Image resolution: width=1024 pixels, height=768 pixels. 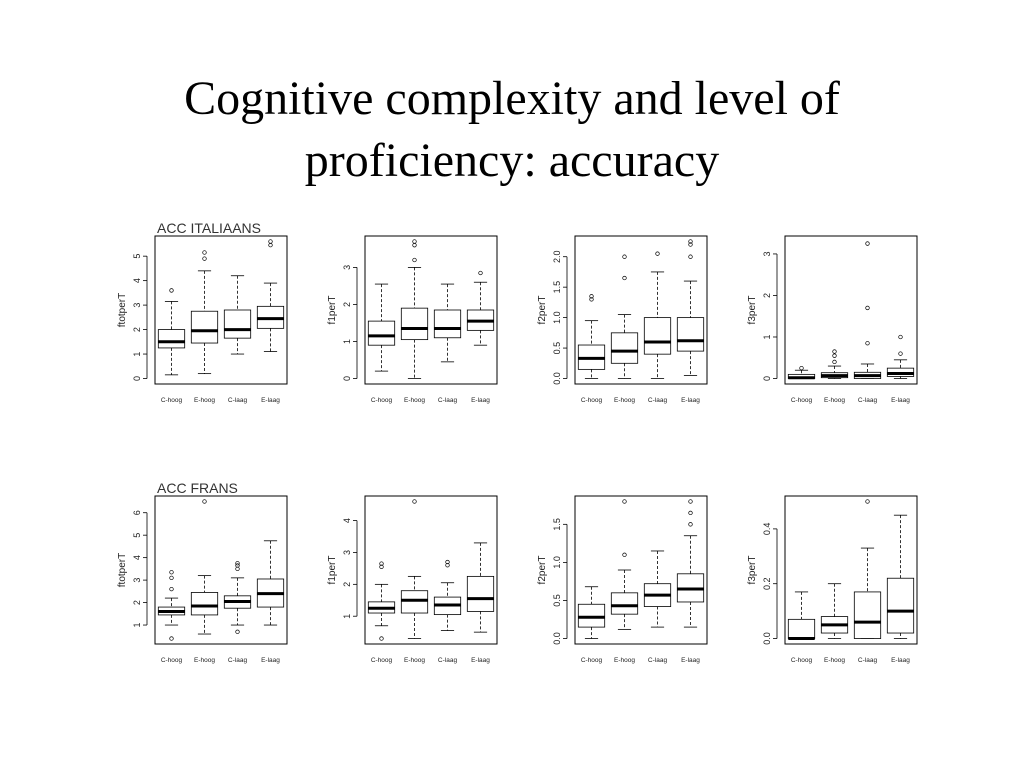 What do you see at coordinates (557, 287) in the screenshot?
I see `y-tick-label: 1.5` at bounding box center [557, 287].